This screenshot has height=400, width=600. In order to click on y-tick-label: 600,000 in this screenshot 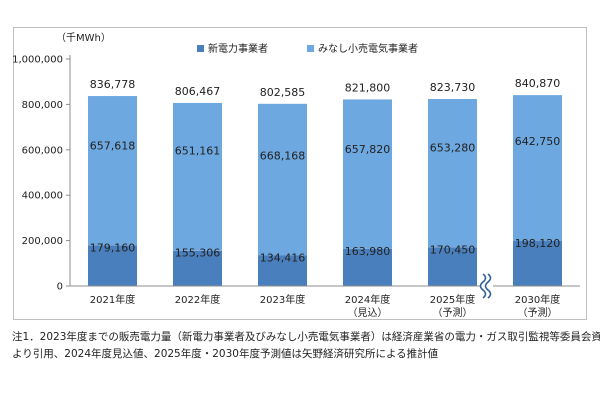, I will do `click(42, 150)`.